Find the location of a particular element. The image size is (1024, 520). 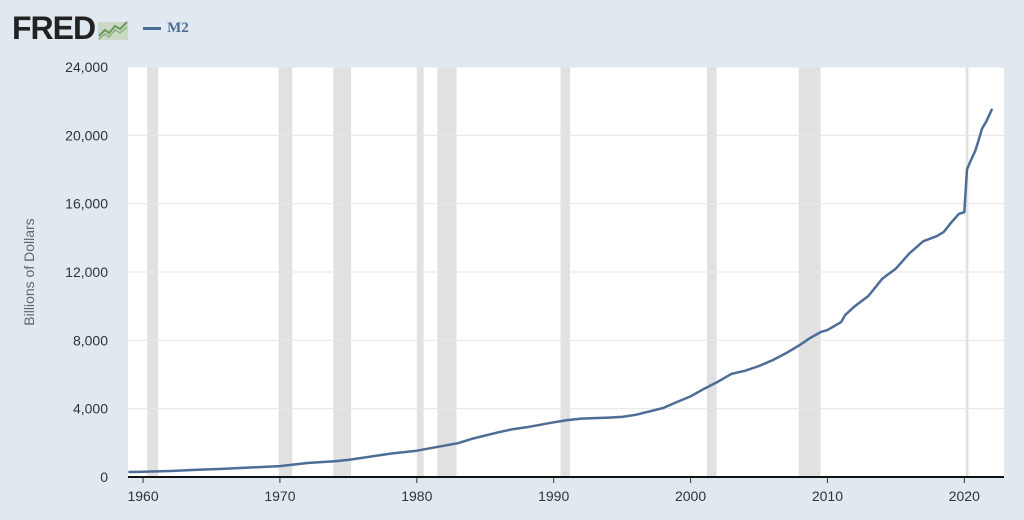

legend-swatch is located at coordinates (152, 28).